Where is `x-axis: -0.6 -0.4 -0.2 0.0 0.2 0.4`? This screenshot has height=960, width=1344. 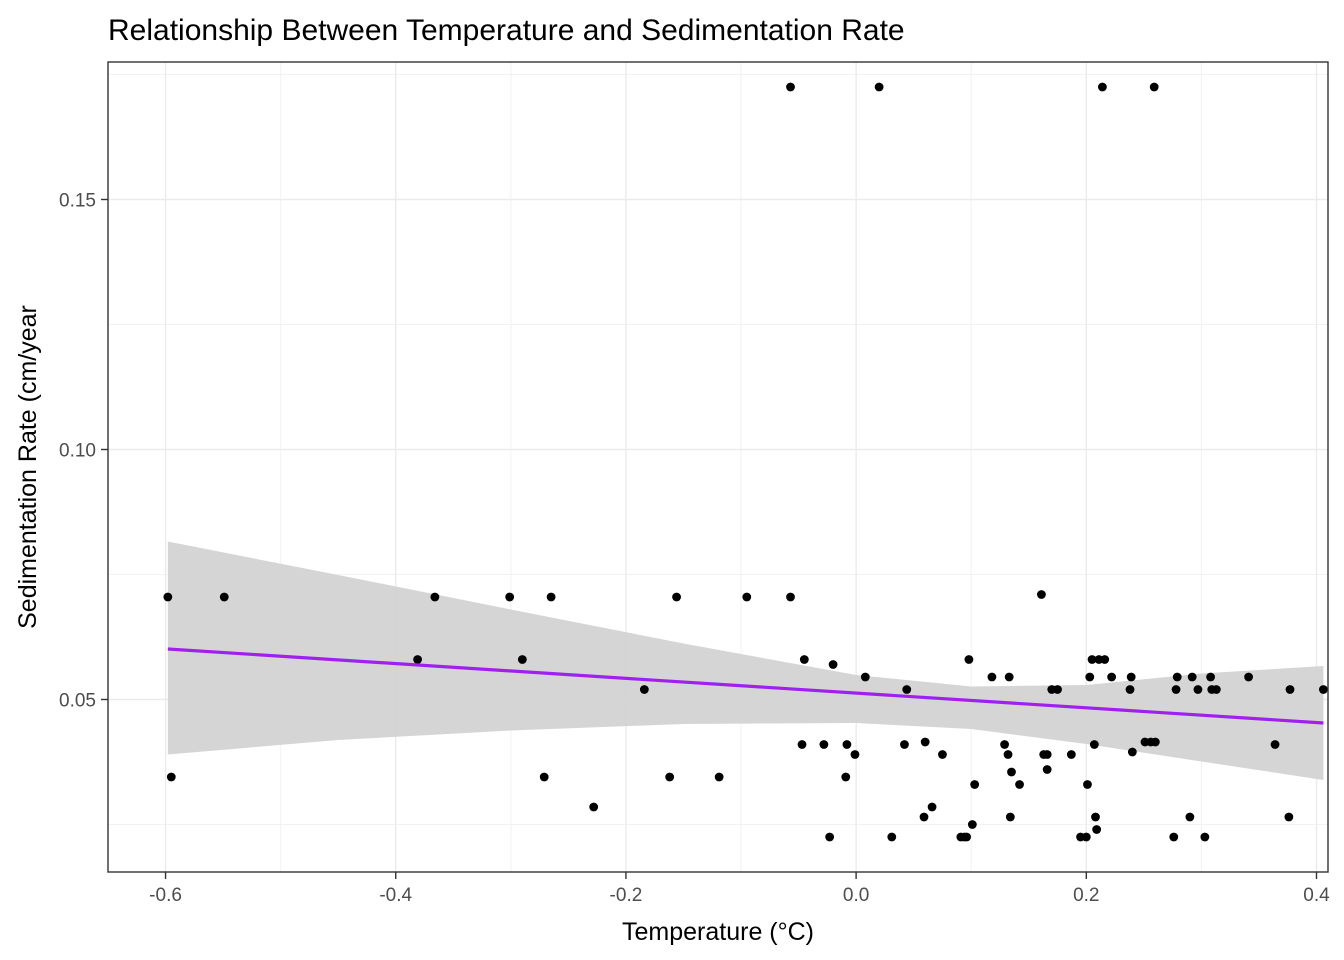
x-axis: -0.6 -0.4 -0.2 0.0 0.2 0.4 is located at coordinates (739, 889).